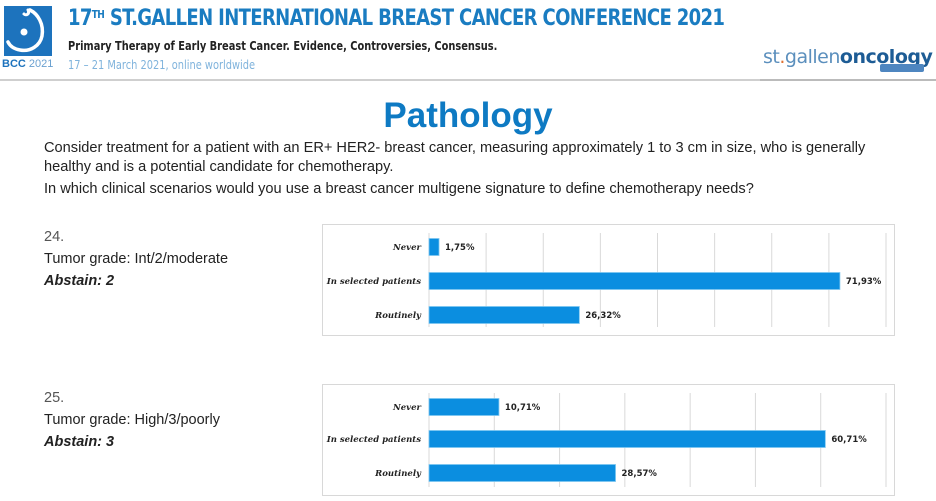  What do you see at coordinates (41, 64) in the screenshot?
I see `logo-year: 2021` at bounding box center [41, 64].